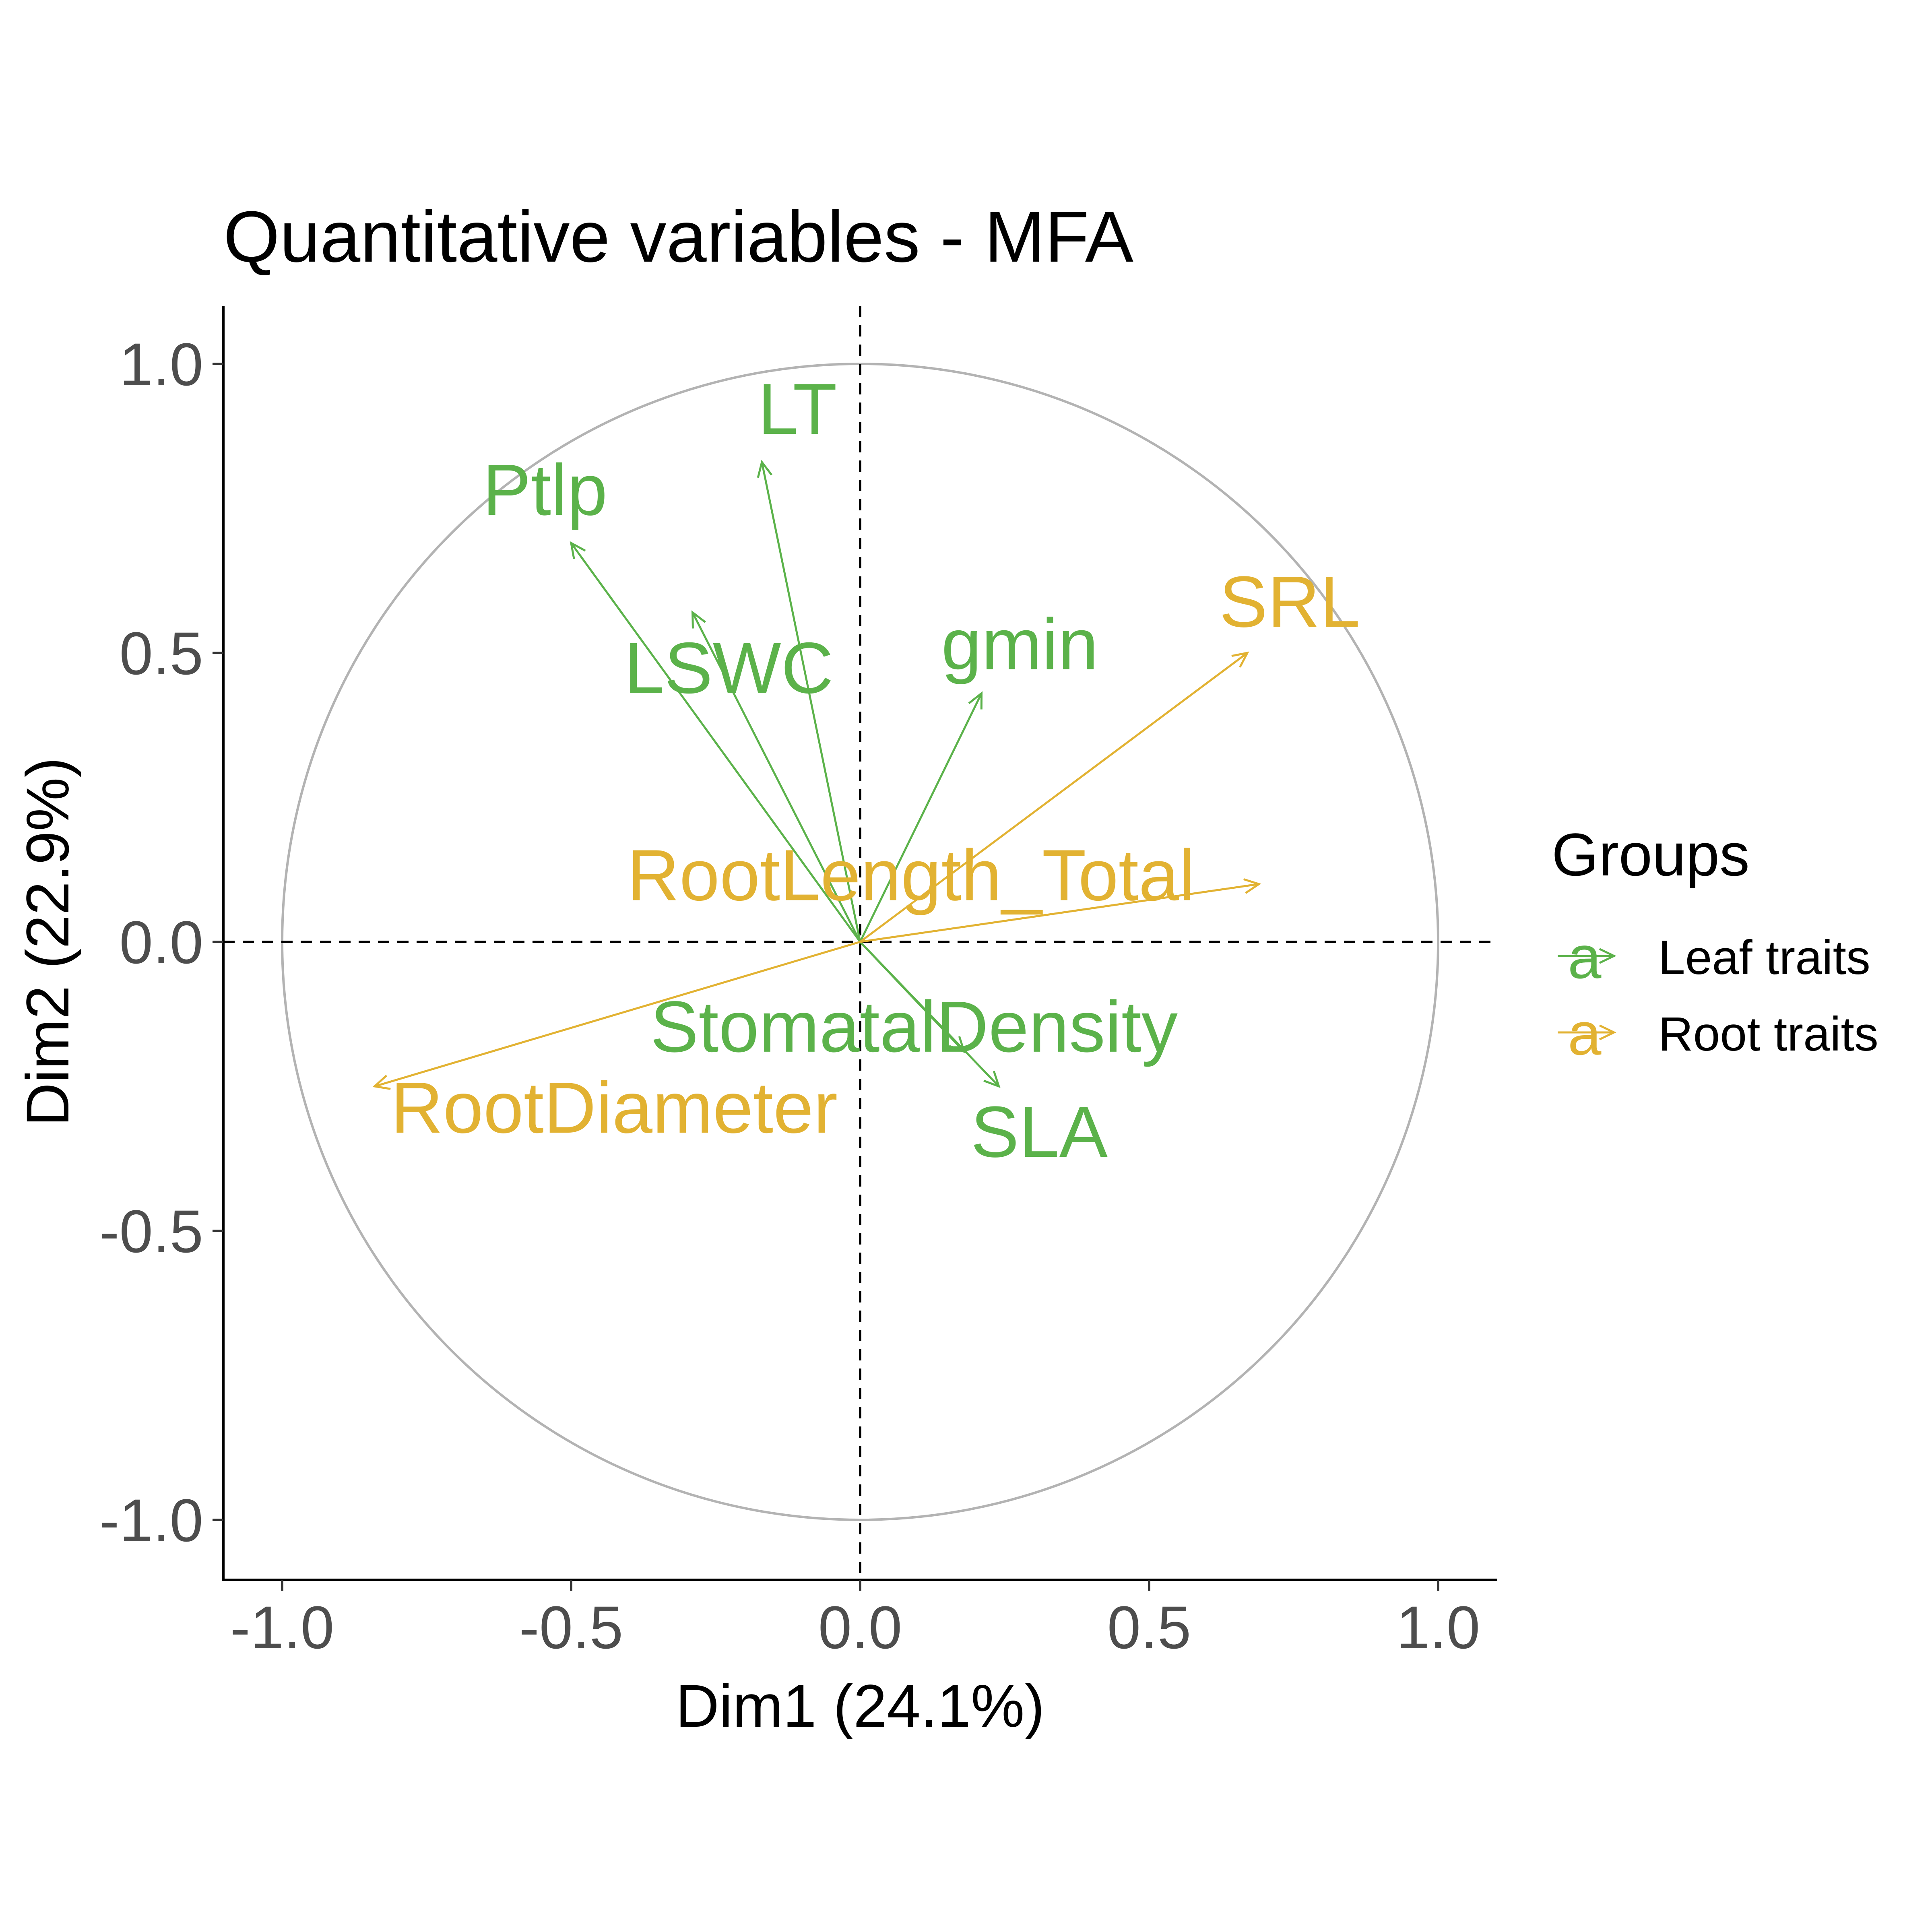 This screenshot has height=1932, width=1932. I want to click on legend-item-leaf-traits: a Leaf traits, so click(1714, 957).